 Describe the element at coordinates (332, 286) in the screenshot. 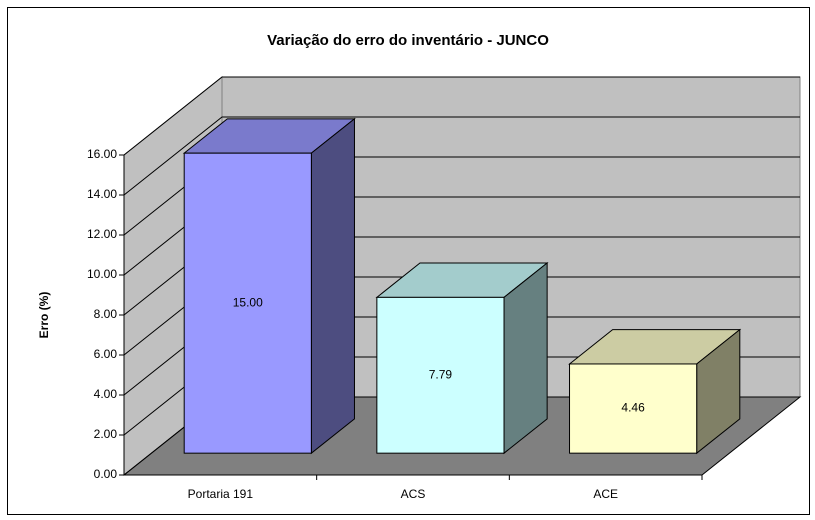

I see `bar-side` at that location.